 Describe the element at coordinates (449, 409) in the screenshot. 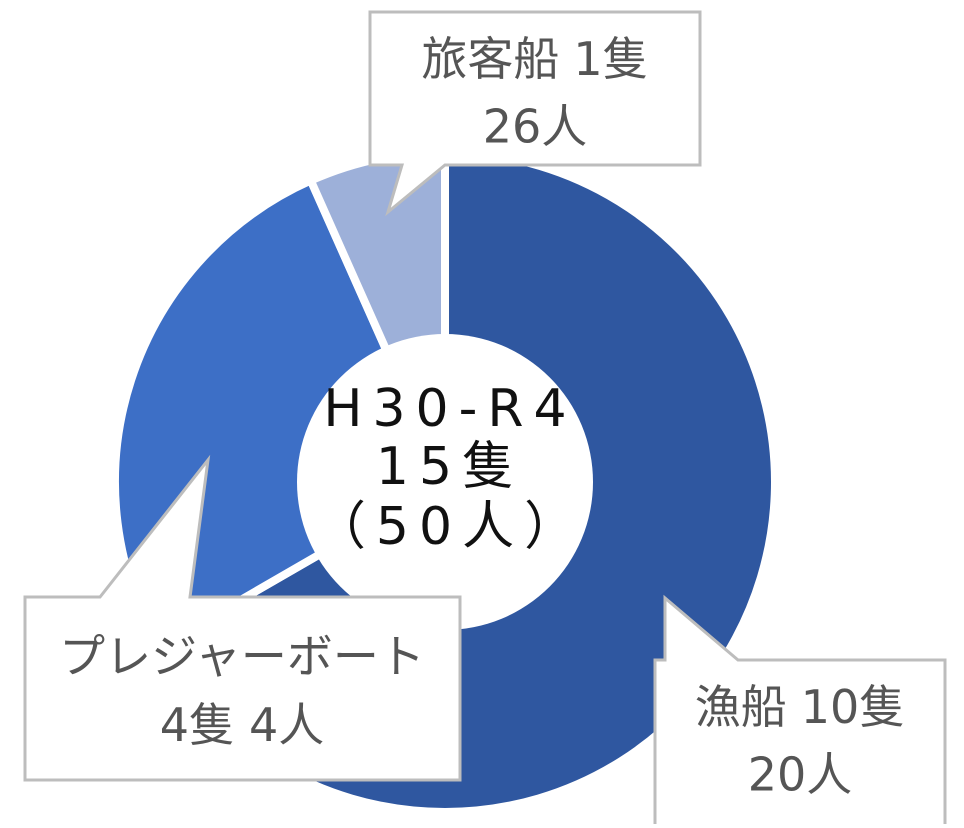

I see `center-label: H30-R4` at that location.